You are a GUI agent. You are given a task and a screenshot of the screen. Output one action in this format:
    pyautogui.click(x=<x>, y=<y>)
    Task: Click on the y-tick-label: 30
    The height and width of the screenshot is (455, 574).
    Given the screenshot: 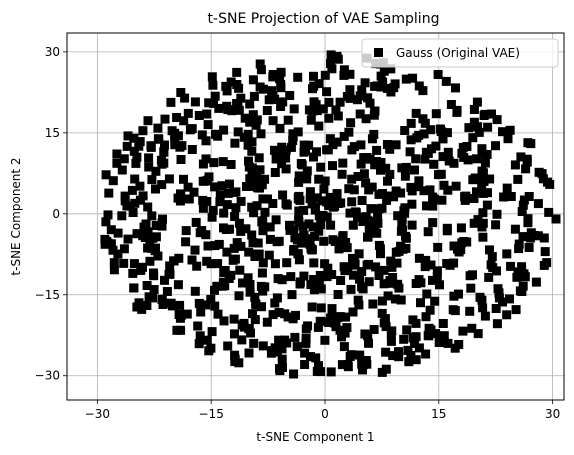 What is the action you would take?
    pyautogui.click(x=52, y=52)
    